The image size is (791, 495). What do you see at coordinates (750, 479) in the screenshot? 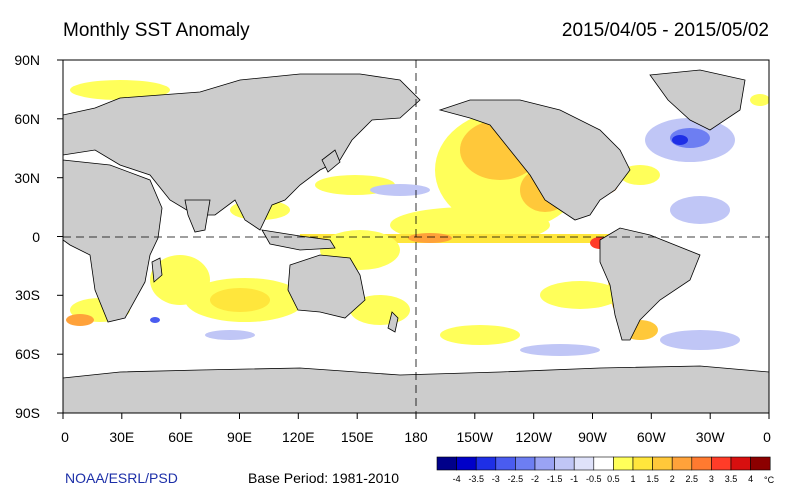
I see `colorbar-label: 4` at bounding box center [750, 479].